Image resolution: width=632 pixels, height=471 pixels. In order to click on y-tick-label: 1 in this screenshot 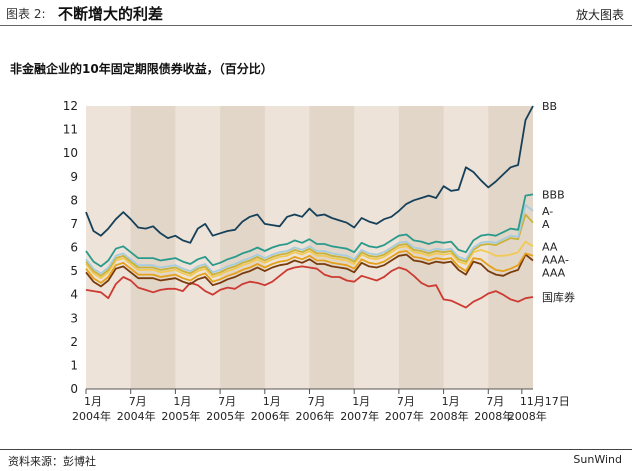, I will do `click(74, 365)`.